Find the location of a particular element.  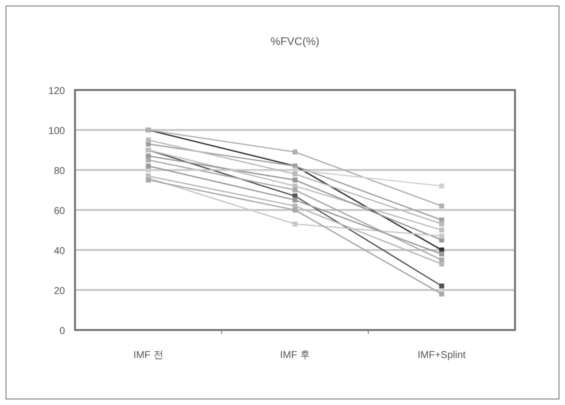

y-tick-label: 100 is located at coordinates (57, 131).